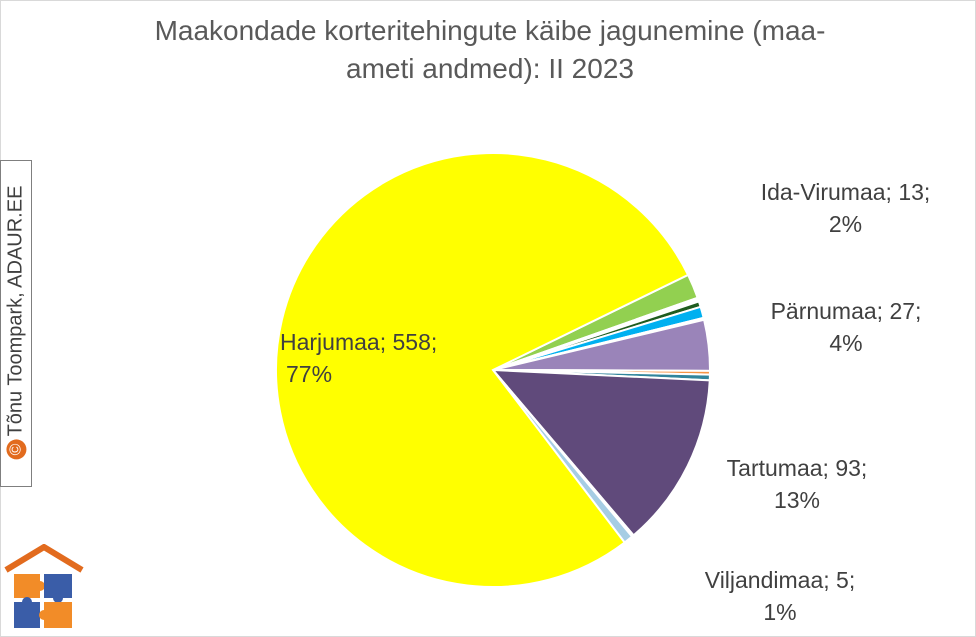  I want to click on data-label-parnumaa: Pärnumaa; 27; 4%, so click(846, 327).